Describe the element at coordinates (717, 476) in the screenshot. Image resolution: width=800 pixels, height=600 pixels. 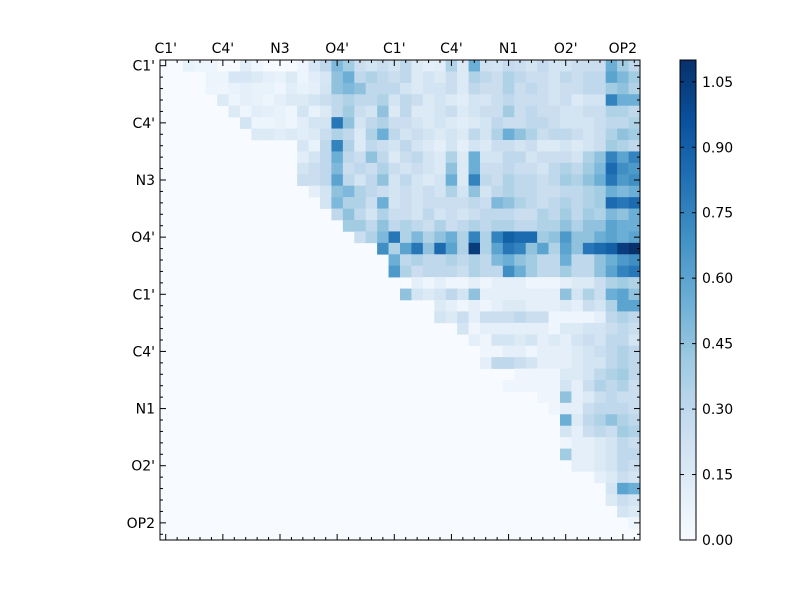
I see `colorbar-tick-label: 0.15` at that location.